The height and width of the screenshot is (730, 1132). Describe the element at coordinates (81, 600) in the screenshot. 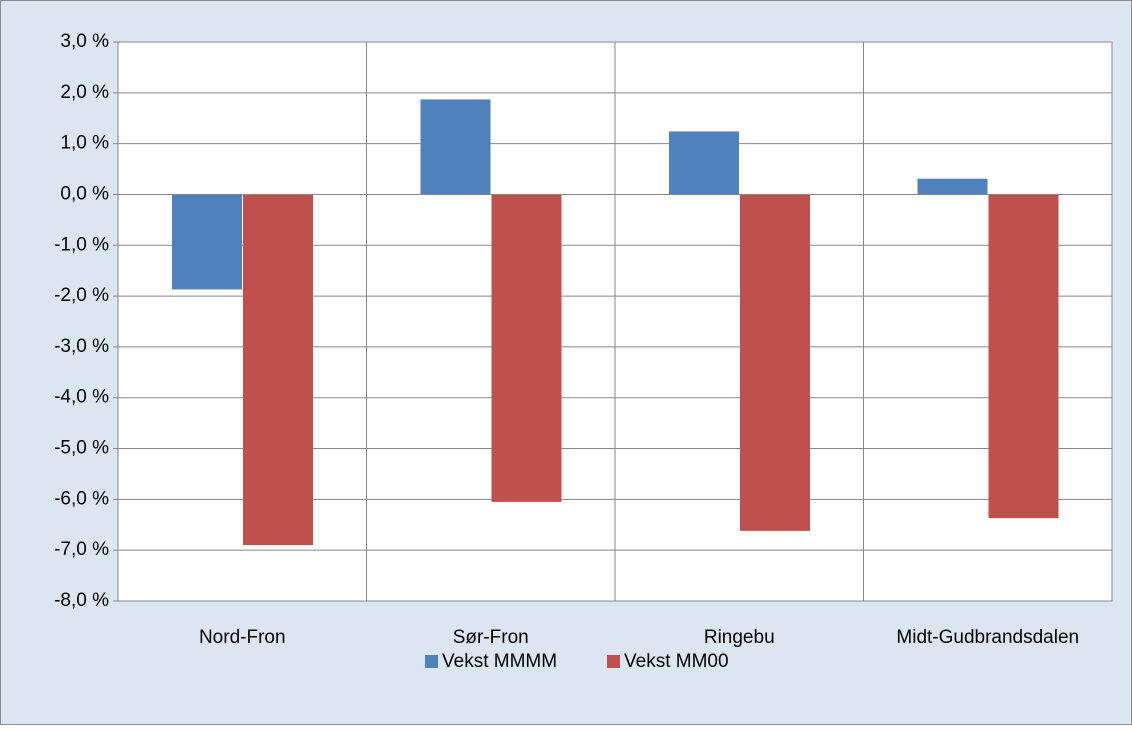

I see `y-tick-label: -8,0 %` at that location.